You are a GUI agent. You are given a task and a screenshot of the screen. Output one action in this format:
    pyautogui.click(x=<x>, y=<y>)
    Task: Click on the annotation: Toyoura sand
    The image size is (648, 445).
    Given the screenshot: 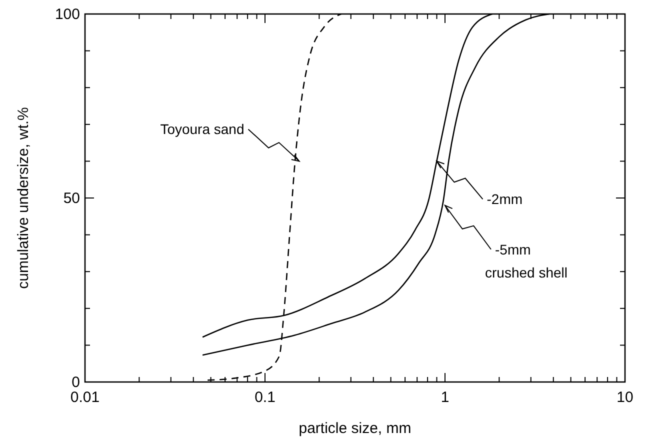 What is the action you would take?
    pyautogui.click(x=202, y=129)
    